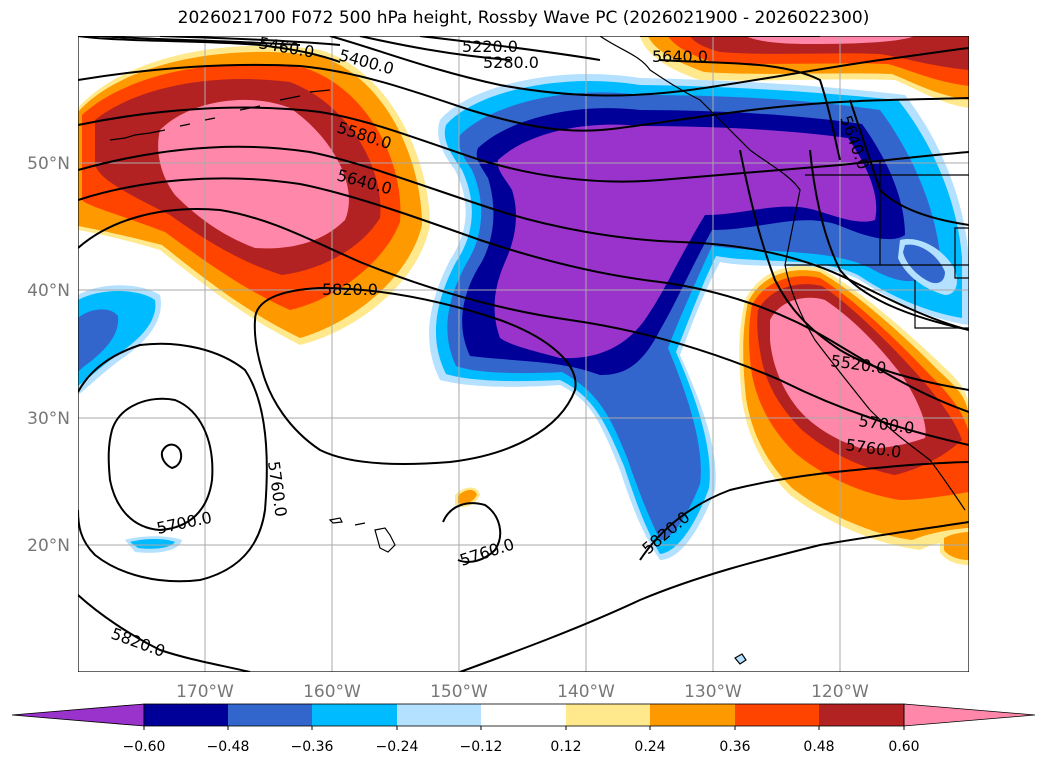 The height and width of the screenshot is (765, 1047). I want to click on colorbar-tick-label: −0.24, so click(397, 747).